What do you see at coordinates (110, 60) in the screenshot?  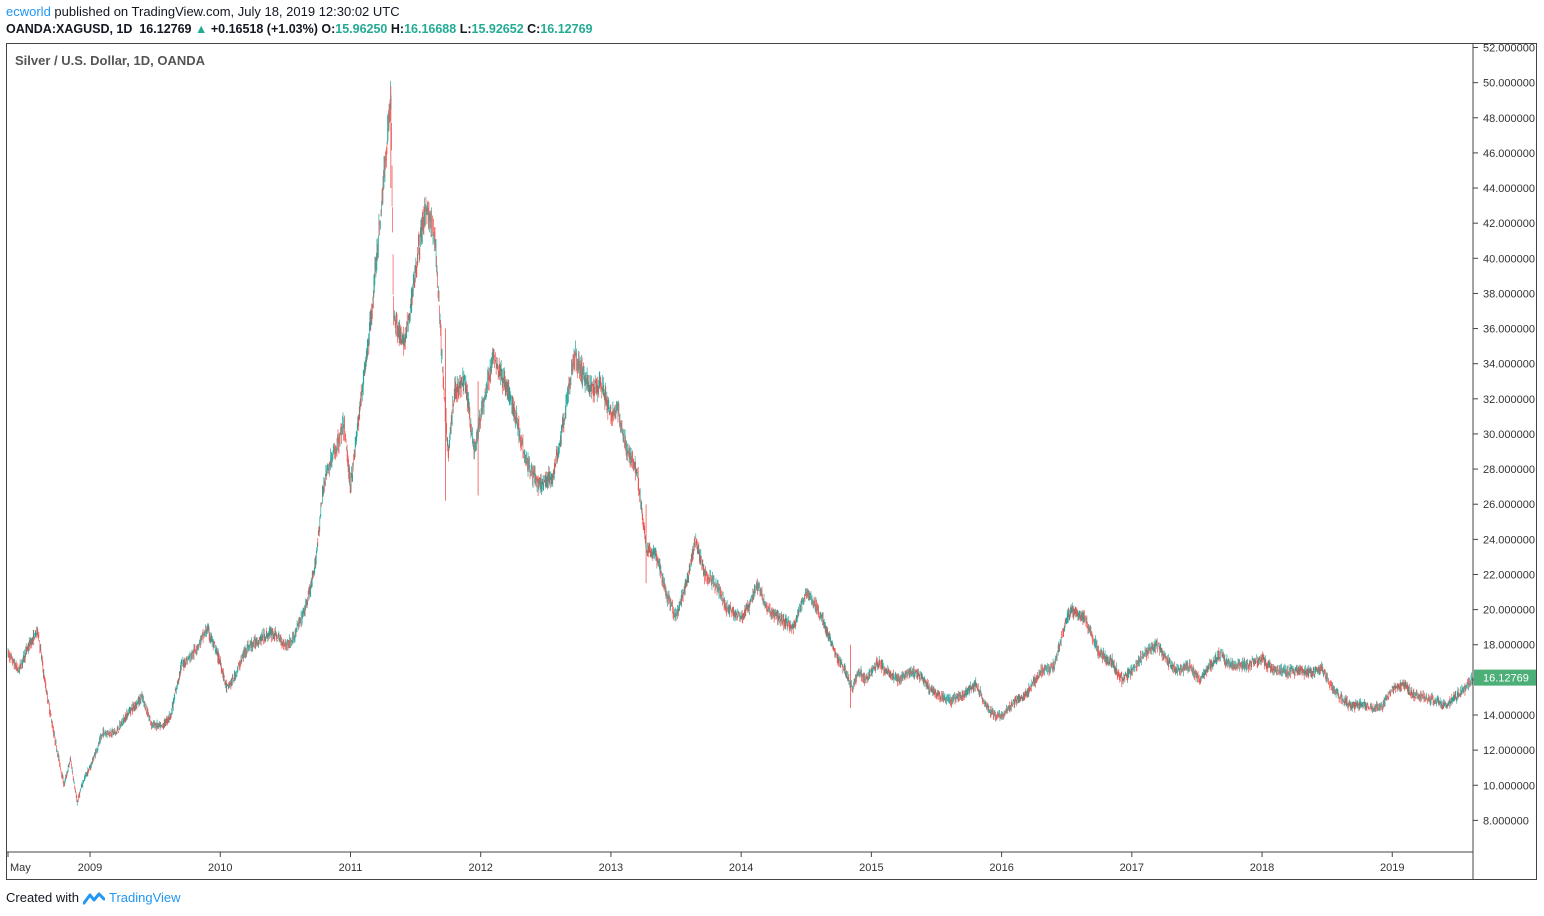 I see `chart-title: Silver / U.S. Dollar, 1D, OANDA` at bounding box center [110, 60].